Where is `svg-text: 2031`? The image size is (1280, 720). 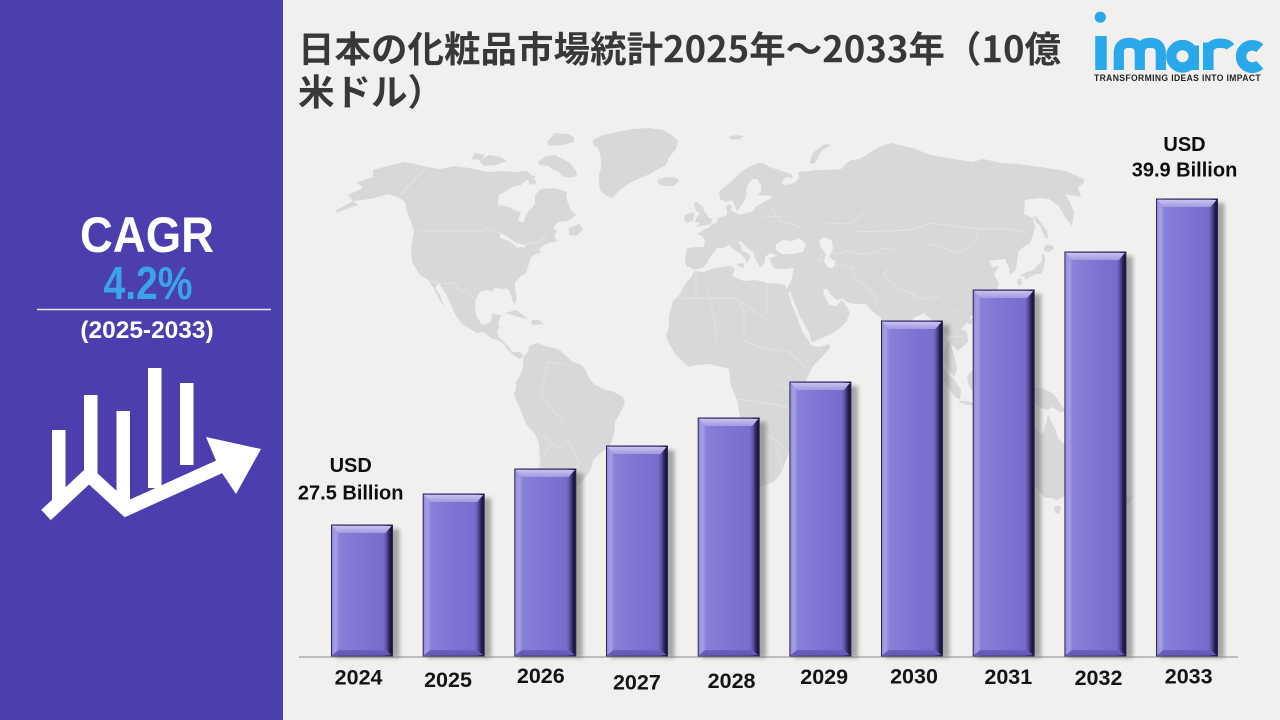 svg-text: 2031 is located at coordinates (1008, 677).